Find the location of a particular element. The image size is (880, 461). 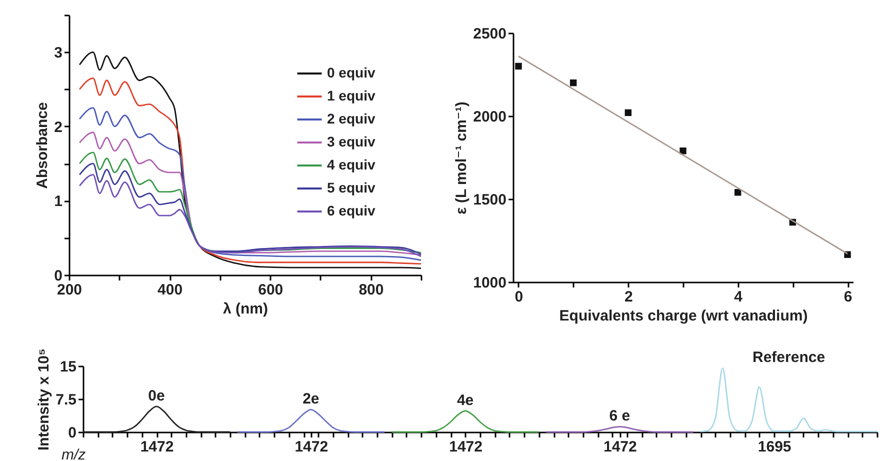

x-tick-label: 200 is located at coordinates (69, 290).